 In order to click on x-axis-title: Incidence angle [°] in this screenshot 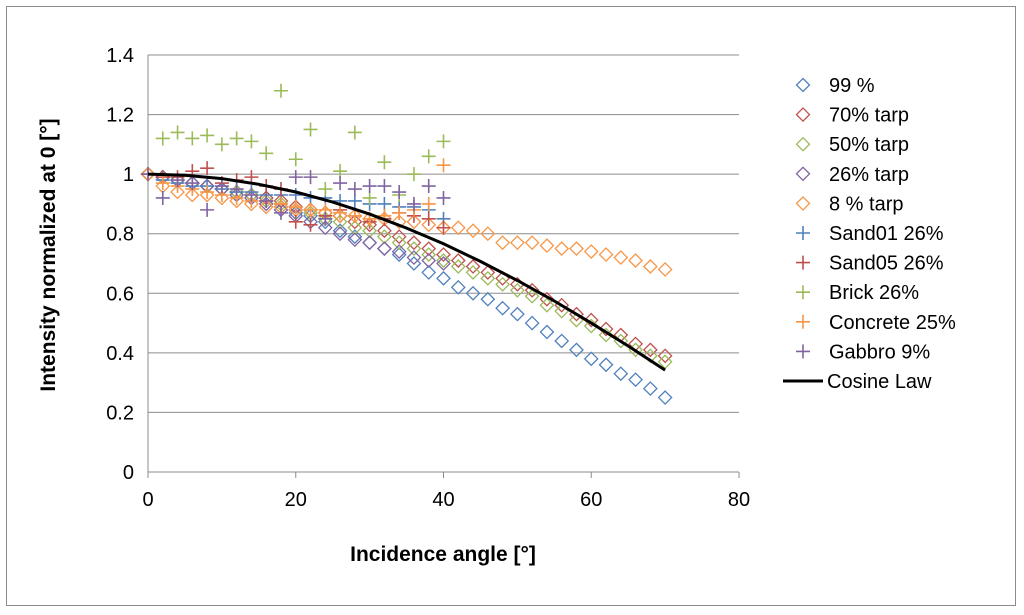, I will do `click(443, 554)`.